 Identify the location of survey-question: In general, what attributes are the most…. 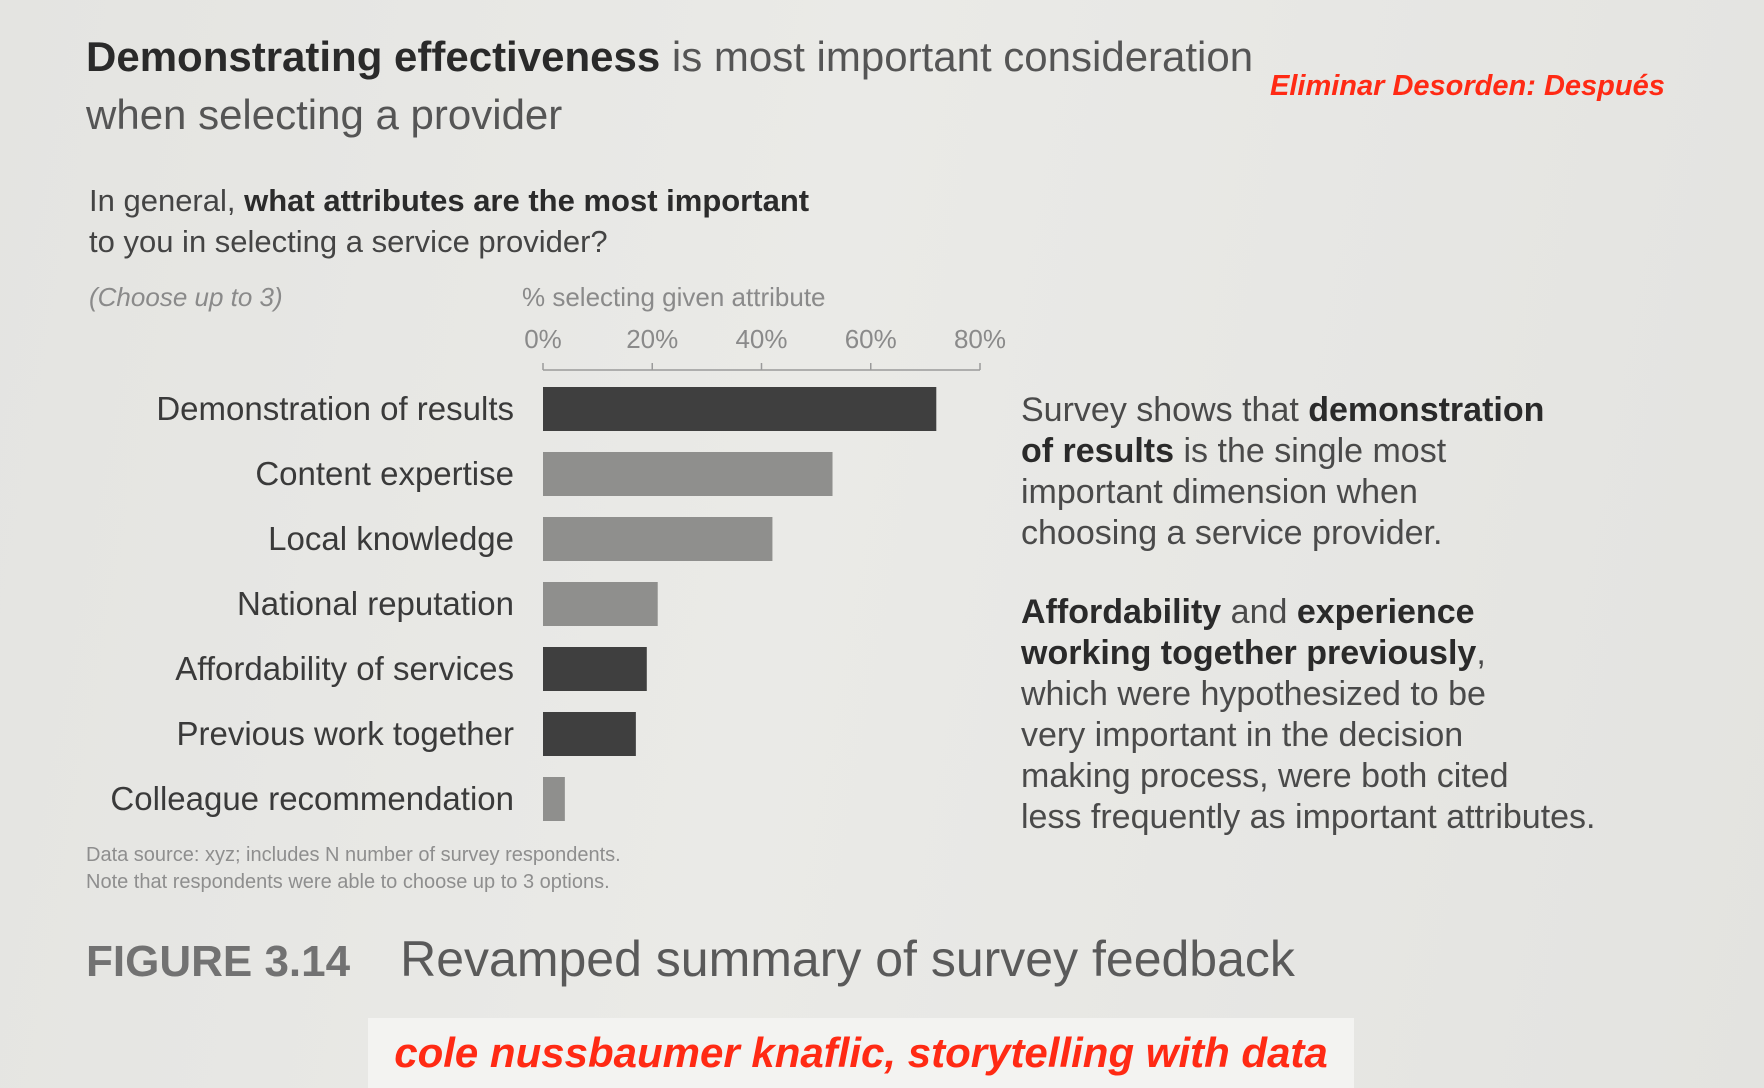
(449, 221).